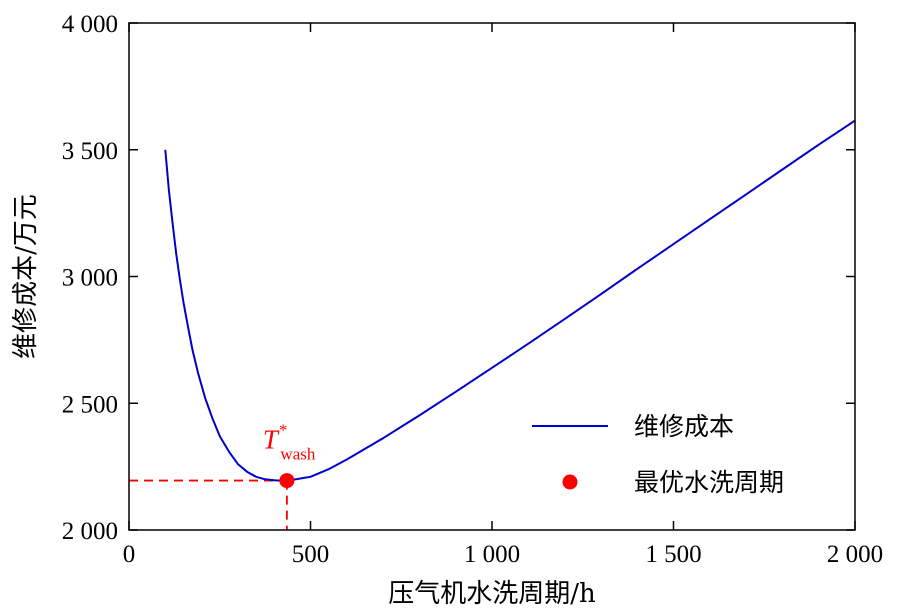  Describe the element at coordinates (26, 276) in the screenshot. I see `y-axis-title: 维修成本/万元` at that location.